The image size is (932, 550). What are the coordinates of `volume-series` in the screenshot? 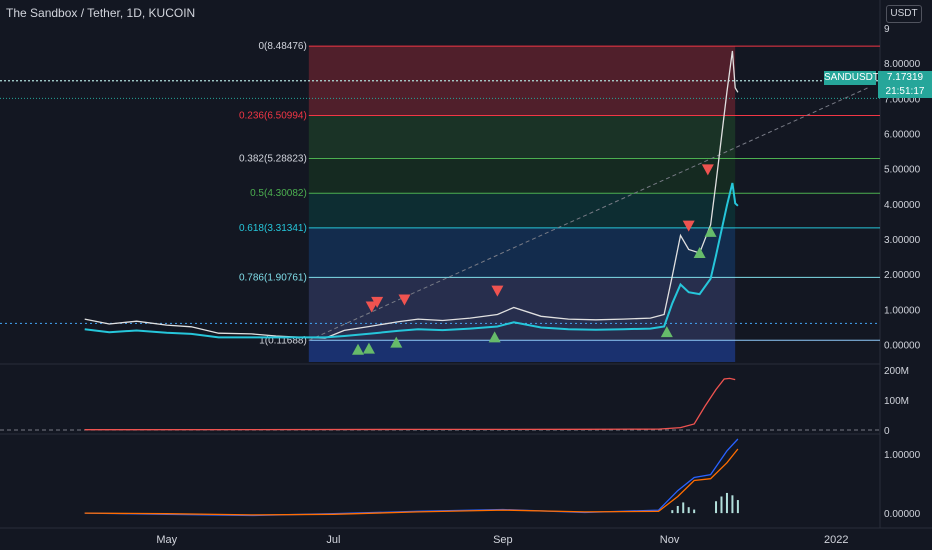 It's located at (410, 404).